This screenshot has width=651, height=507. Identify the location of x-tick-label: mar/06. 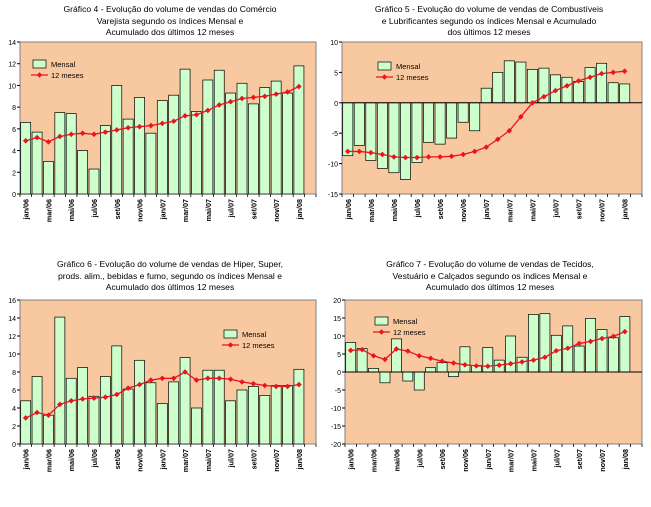
(48, 460).